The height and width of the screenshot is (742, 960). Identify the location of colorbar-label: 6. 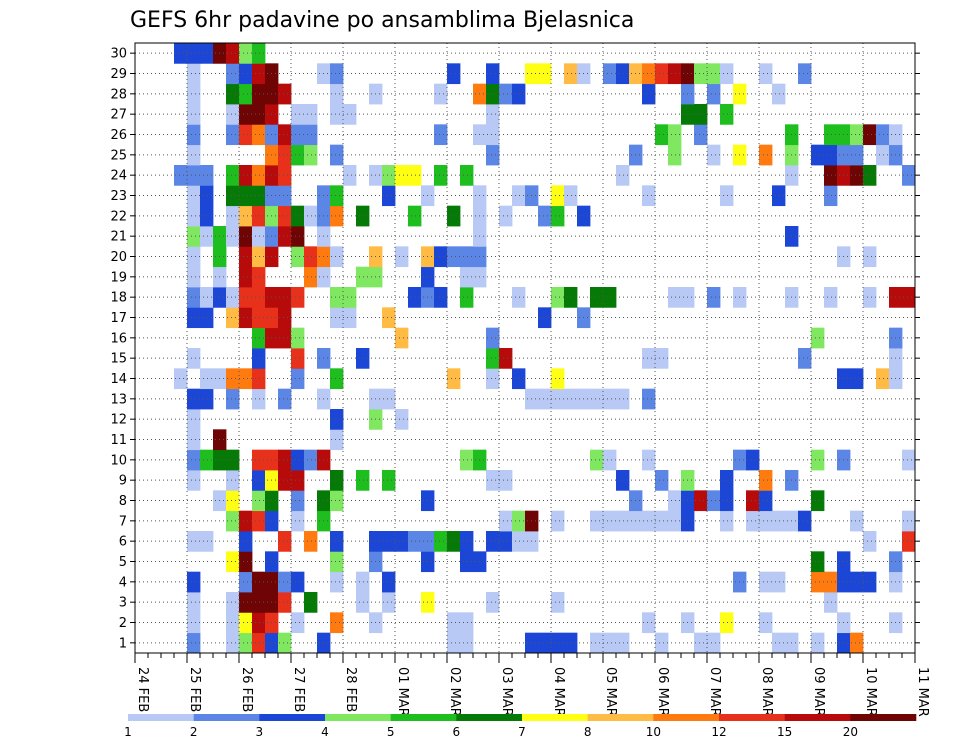
(457, 732).